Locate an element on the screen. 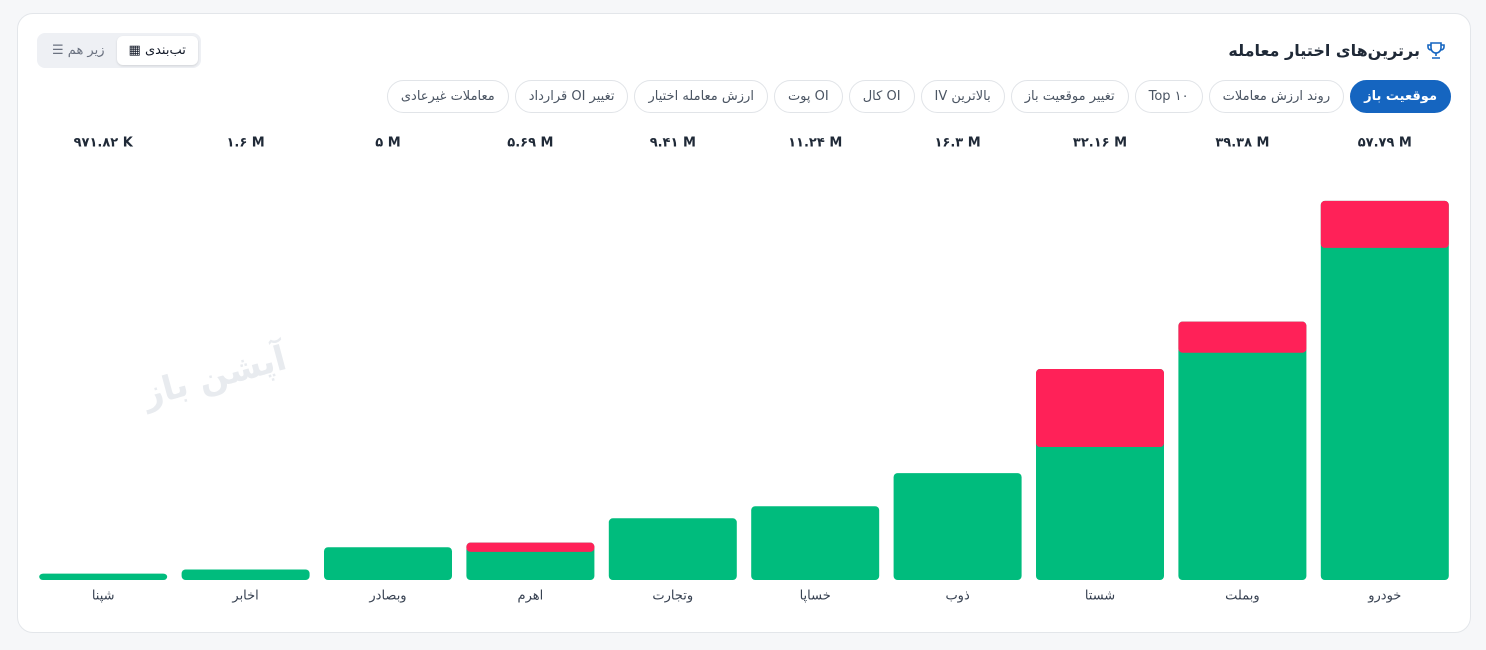 Image resolution: width=1486 pixels, height=650 pixels. category-label: شستا is located at coordinates (1100, 596).